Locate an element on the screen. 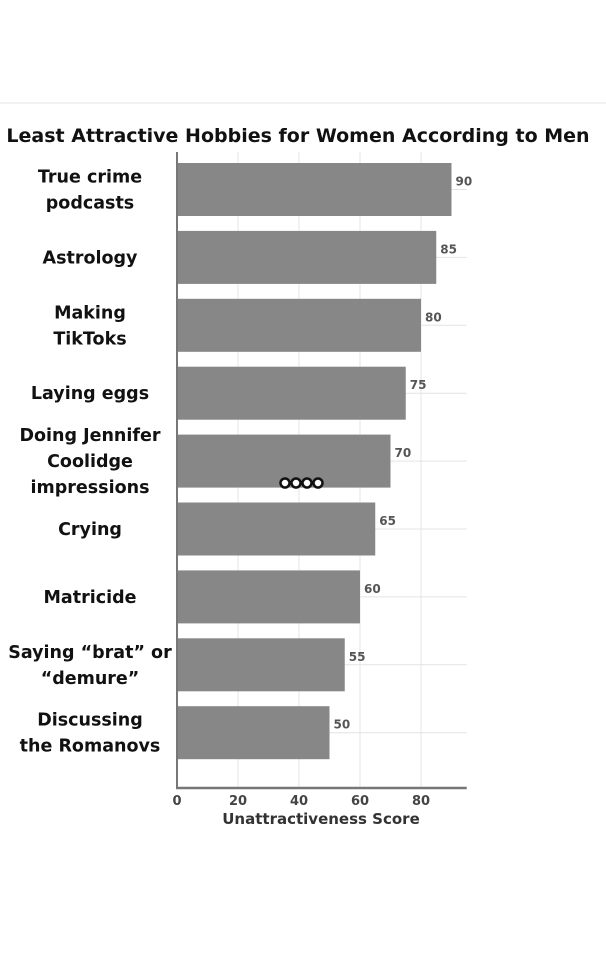 This screenshot has width=606, height=963. data-label: 90 is located at coordinates (464, 182).